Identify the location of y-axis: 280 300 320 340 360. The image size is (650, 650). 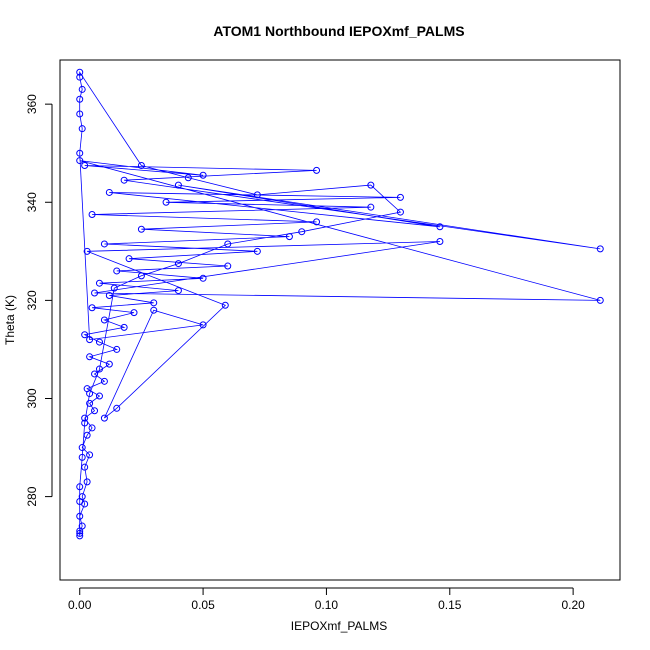
(39, 300).